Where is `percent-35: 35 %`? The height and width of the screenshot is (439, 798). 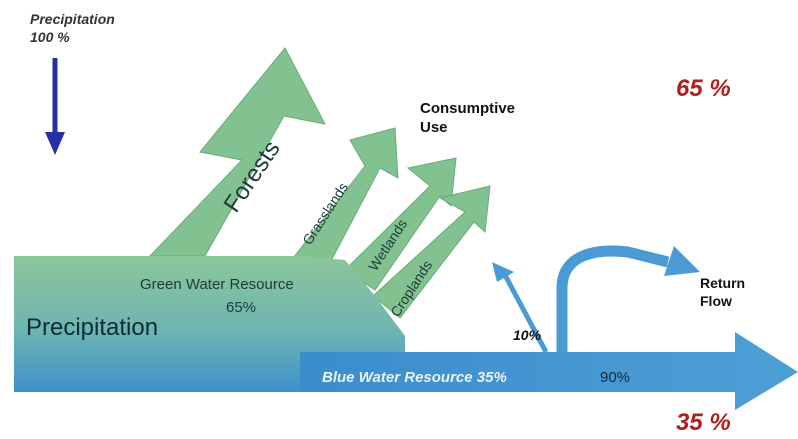 percent-35: 35 % is located at coordinates (703, 422).